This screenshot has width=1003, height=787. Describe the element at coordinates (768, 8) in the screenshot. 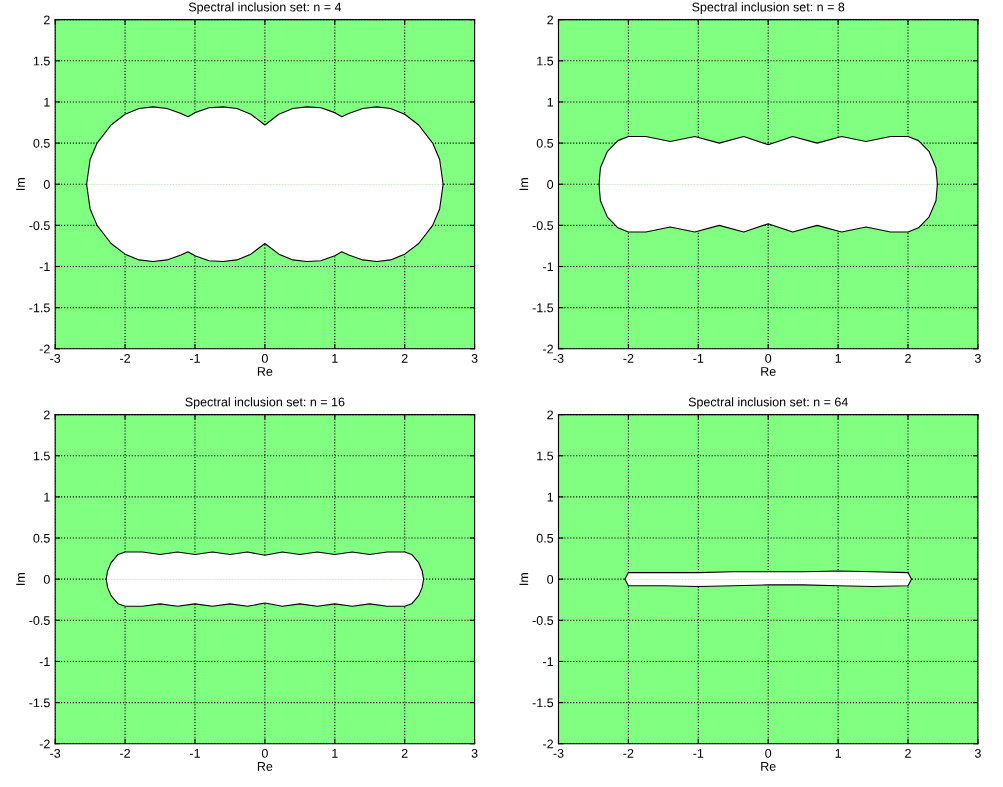

I see `chart-title: Spectral inclusion set: n = 8` at that location.